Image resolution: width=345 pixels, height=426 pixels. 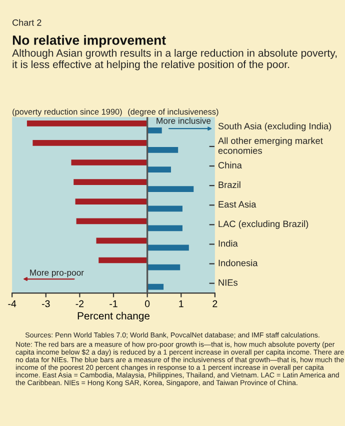 What do you see at coordinates (147, 304) in the screenshot?
I see `x-tick-label: 0` at bounding box center [147, 304].